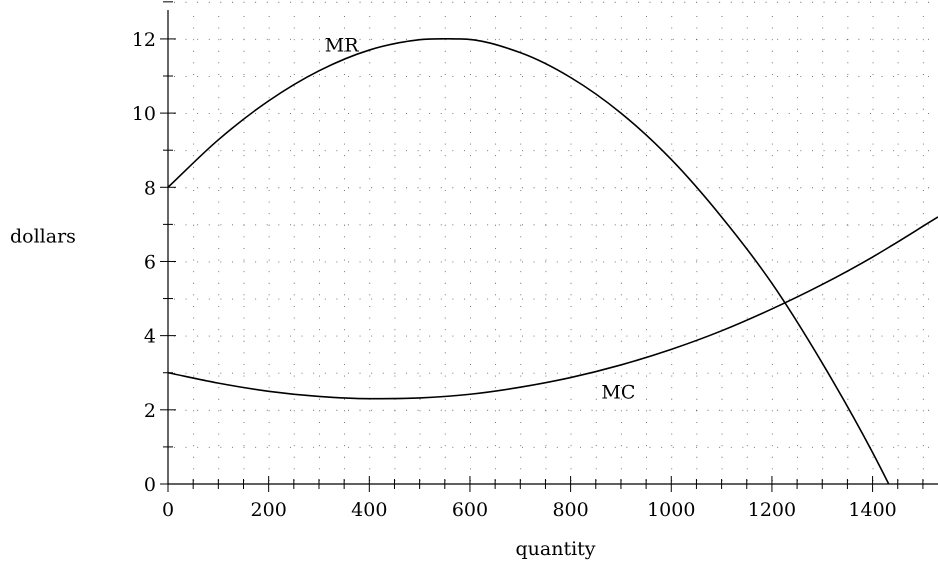 This screenshot has width=938, height=563. What do you see at coordinates (150, 337) in the screenshot?
I see `y-tick-label: 4` at bounding box center [150, 337].